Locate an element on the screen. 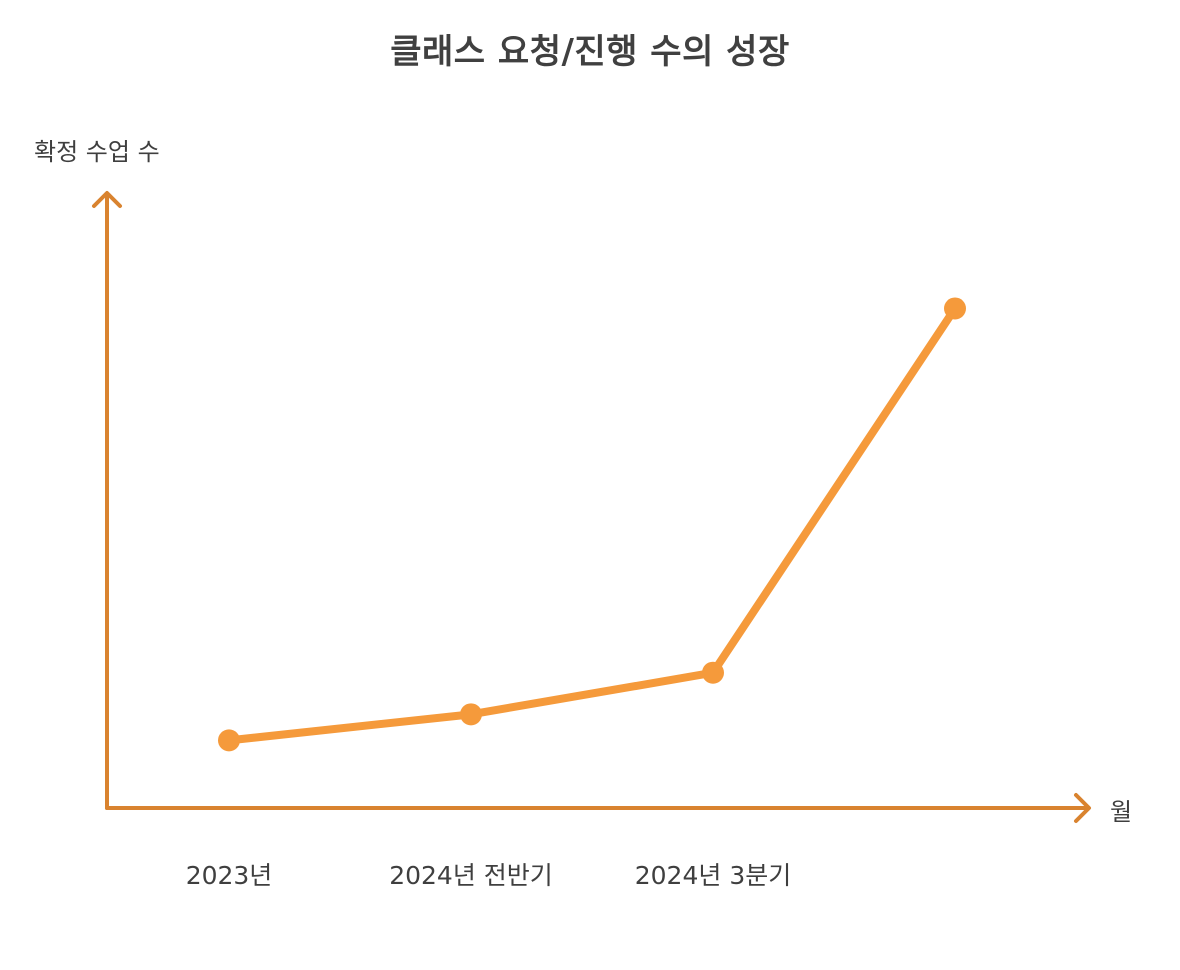 Image resolution: width=1180 pixels, height=970 pixels. y-axis-arrow-icon is located at coordinates (107, 199).